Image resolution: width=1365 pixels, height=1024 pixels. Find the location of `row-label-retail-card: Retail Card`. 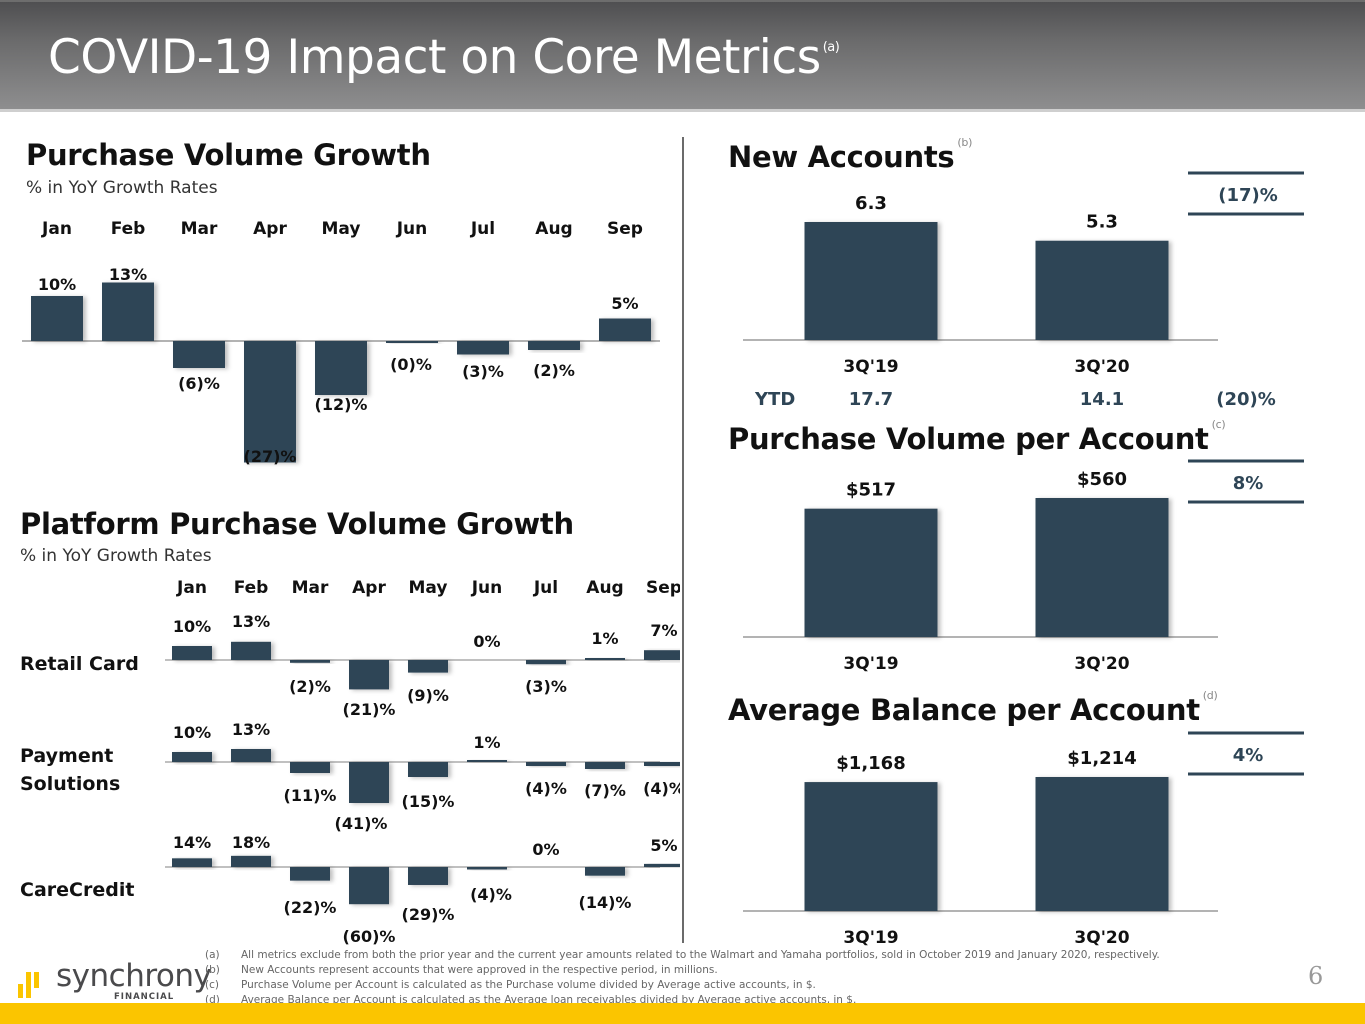

row-label-retail-card: Retail Card is located at coordinates (79, 664).